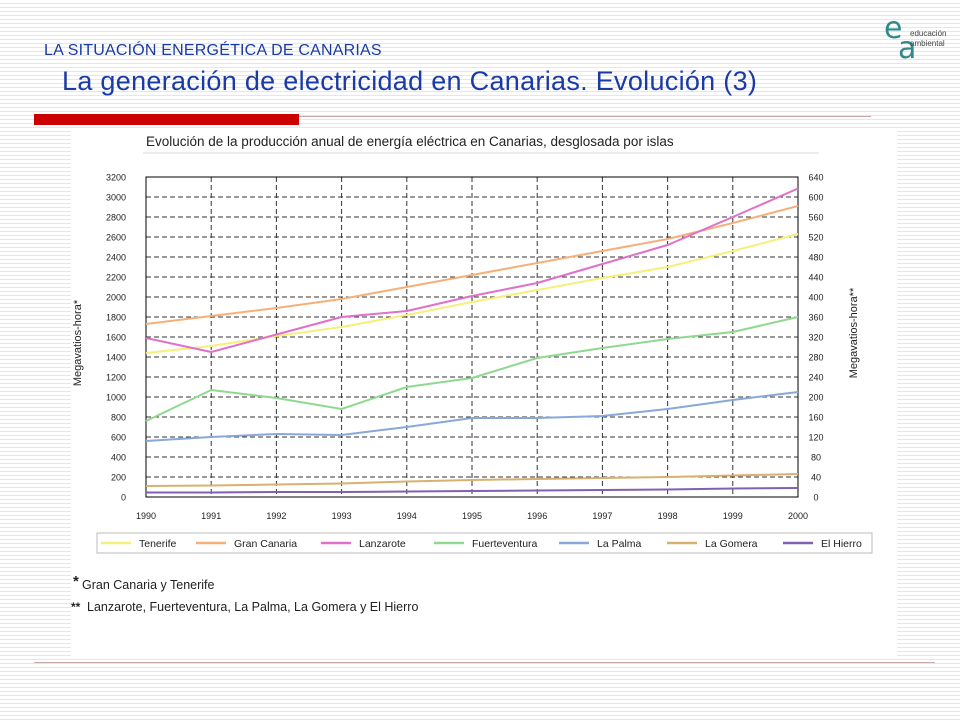 This screenshot has width=960, height=720. I want to click on y2-tick-label: 440, so click(815, 278).